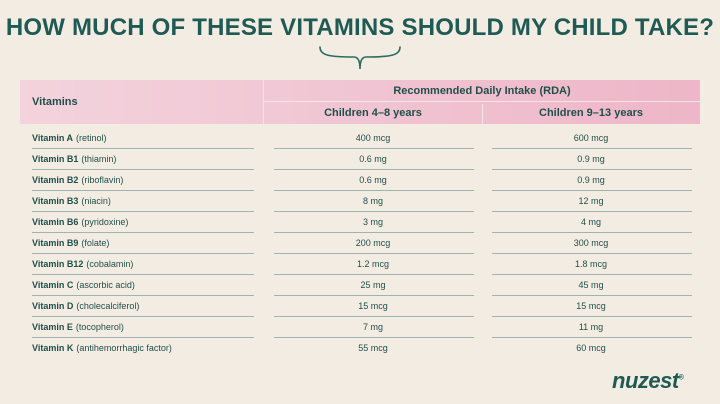  I want to click on brace-decoration, so click(360, 58).